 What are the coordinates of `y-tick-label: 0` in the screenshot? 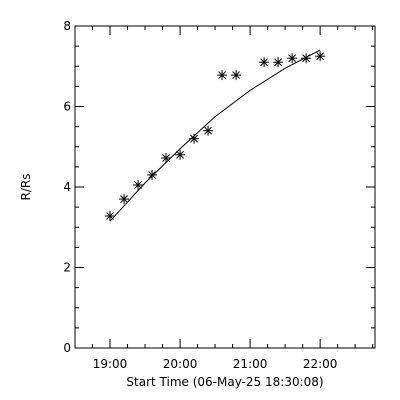 It's located at (67, 348).